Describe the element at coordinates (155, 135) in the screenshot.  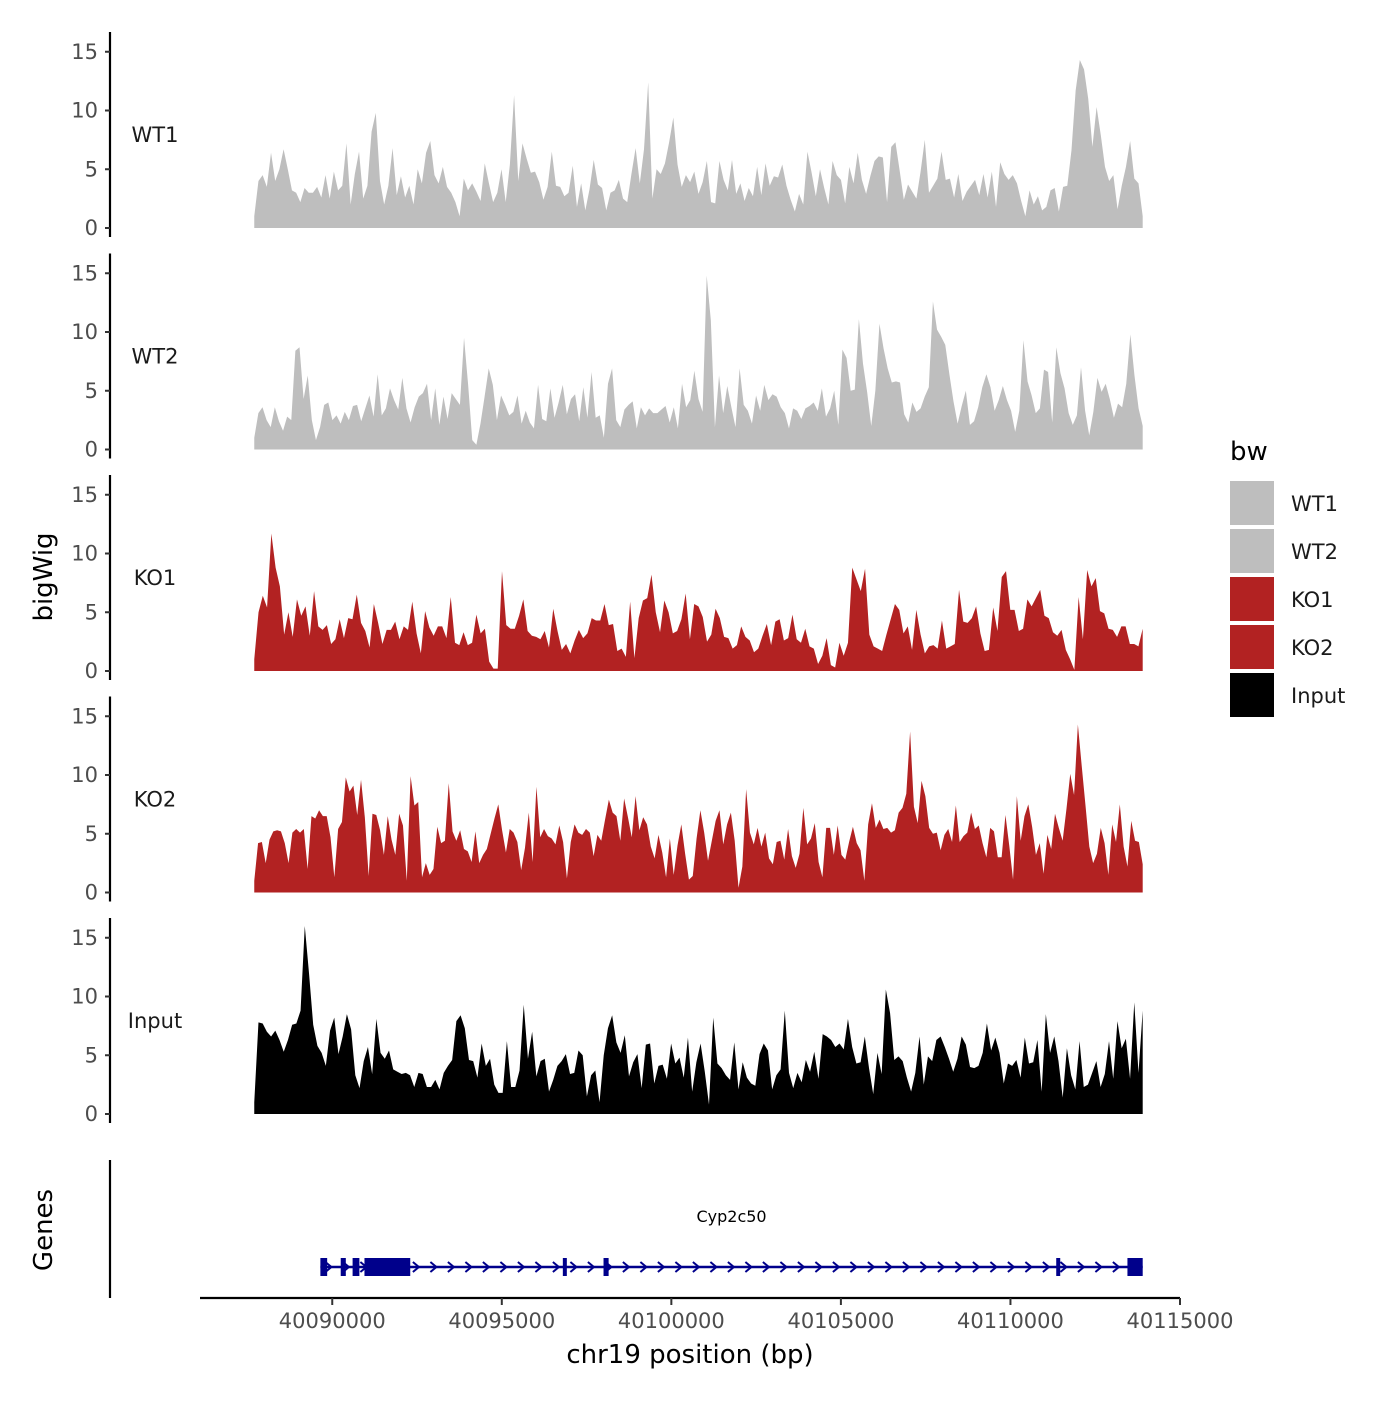
I see `track-label: WT1` at that location.